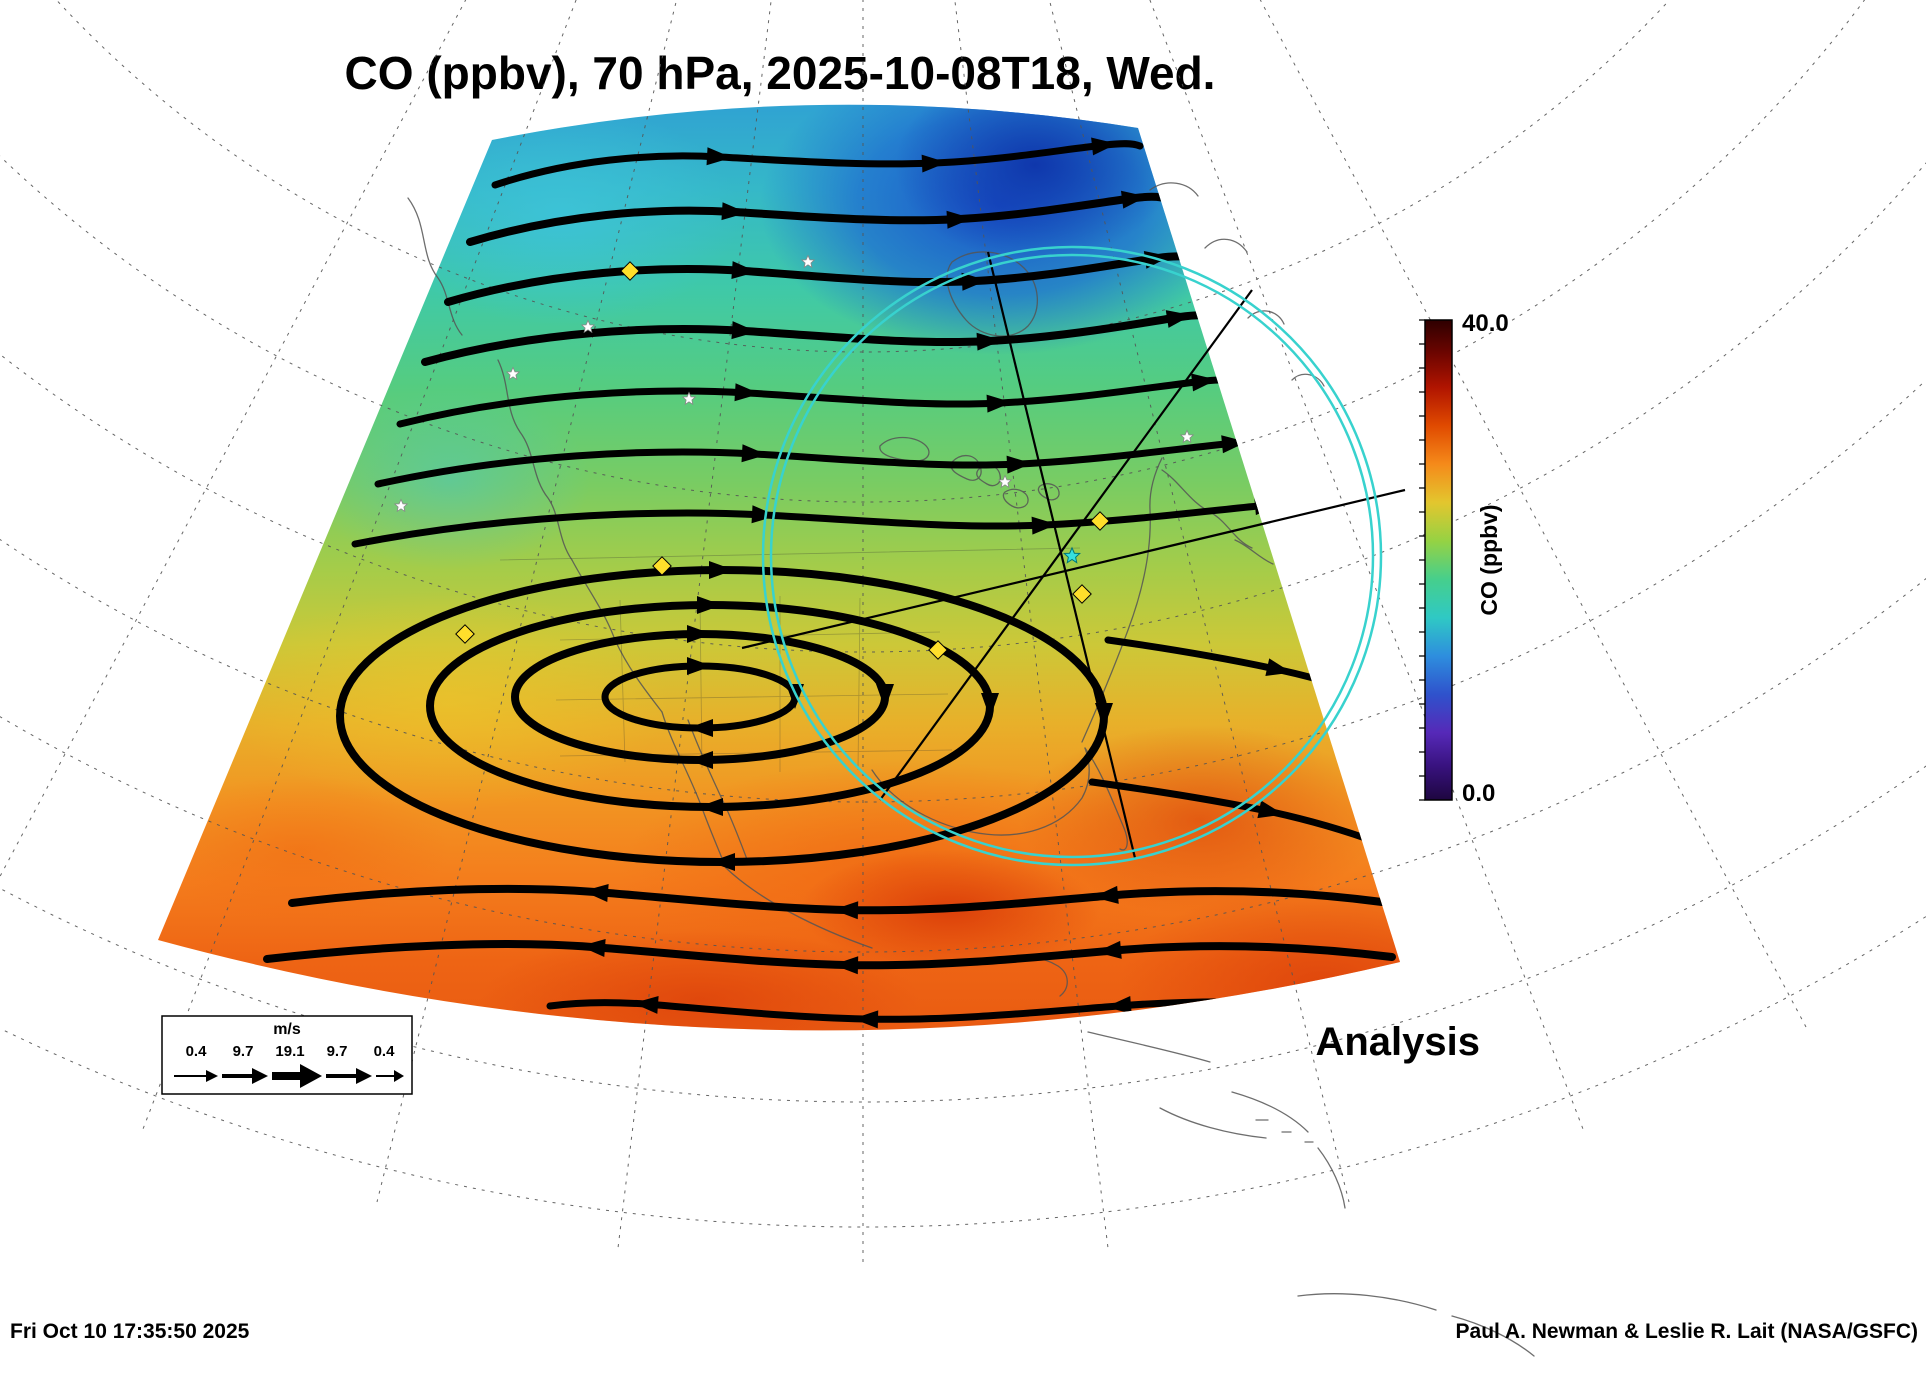  Describe the element at coordinates (1397, 1042) in the screenshot. I see `analysis-label: Analysis` at that location.